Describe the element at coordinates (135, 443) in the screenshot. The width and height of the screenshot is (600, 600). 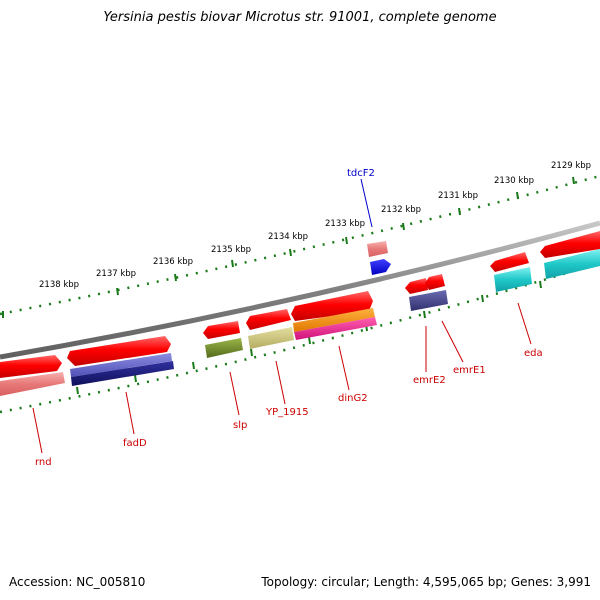
I see `gene-label: fadD` at that location.